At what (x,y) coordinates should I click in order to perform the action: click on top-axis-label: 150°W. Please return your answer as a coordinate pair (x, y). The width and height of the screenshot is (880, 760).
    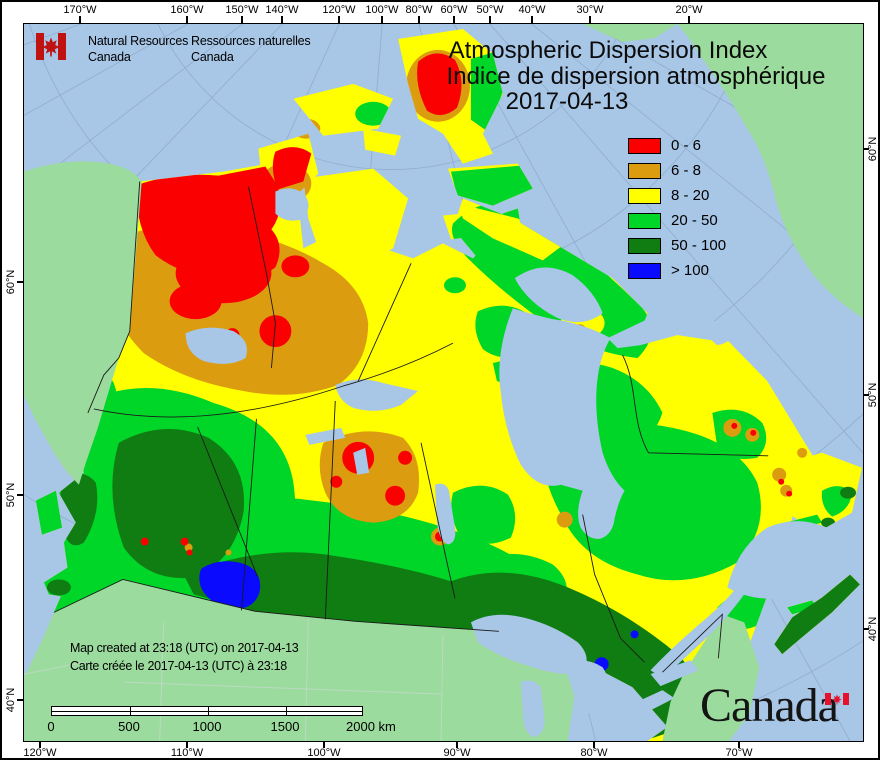
    Looking at the image, I should click on (242, 10).